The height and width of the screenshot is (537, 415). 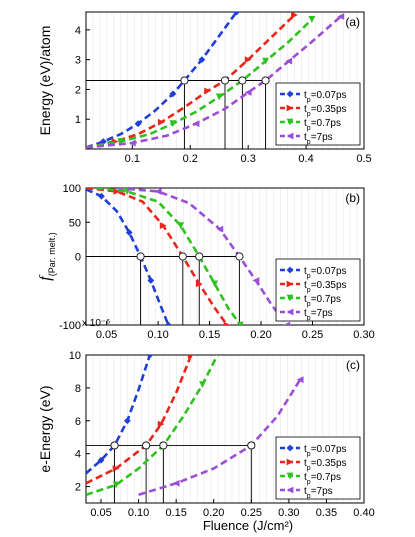 I want to click on y-tick-label-1: 100, so click(x=72, y=189).